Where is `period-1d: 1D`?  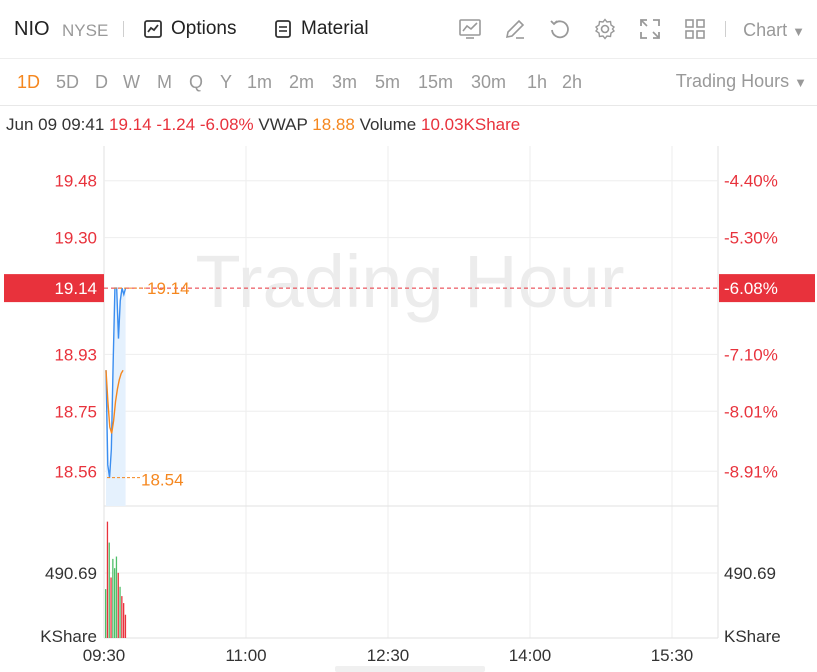 period-1d: 1D is located at coordinates (29, 82).